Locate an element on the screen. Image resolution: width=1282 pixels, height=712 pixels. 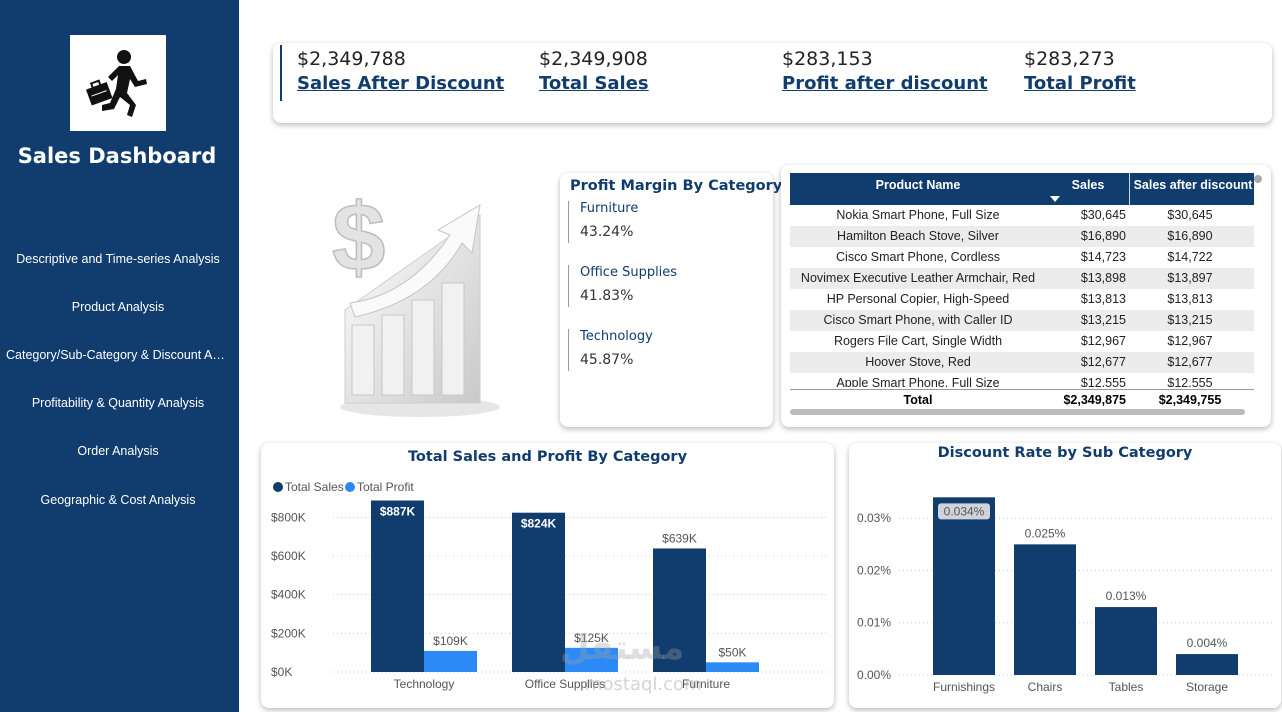
horizontal-scrollbar is located at coordinates (1017, 412).